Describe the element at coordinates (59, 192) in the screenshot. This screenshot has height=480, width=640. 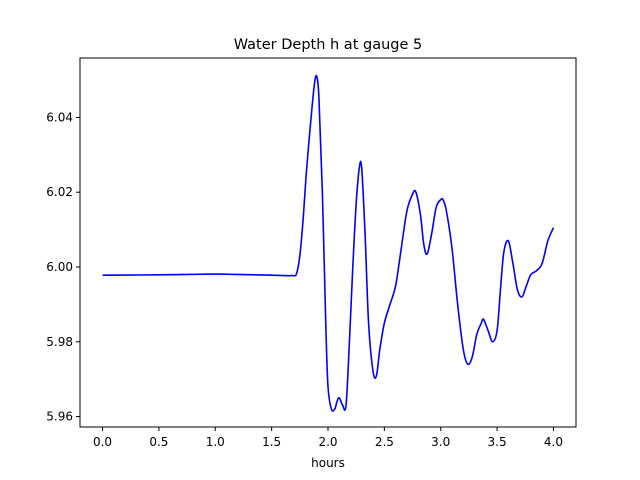
I see `y-tick-label: 6.02` at that location.